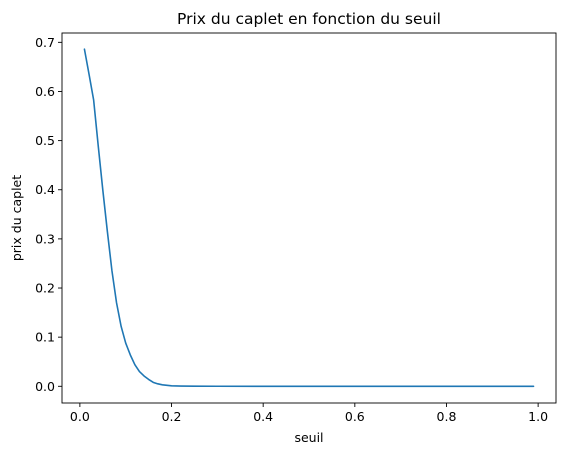 Image resolution: width=567 pixels, height=455 pixels. I want to click on y-tick-label: 0.7, so click(45, 42).